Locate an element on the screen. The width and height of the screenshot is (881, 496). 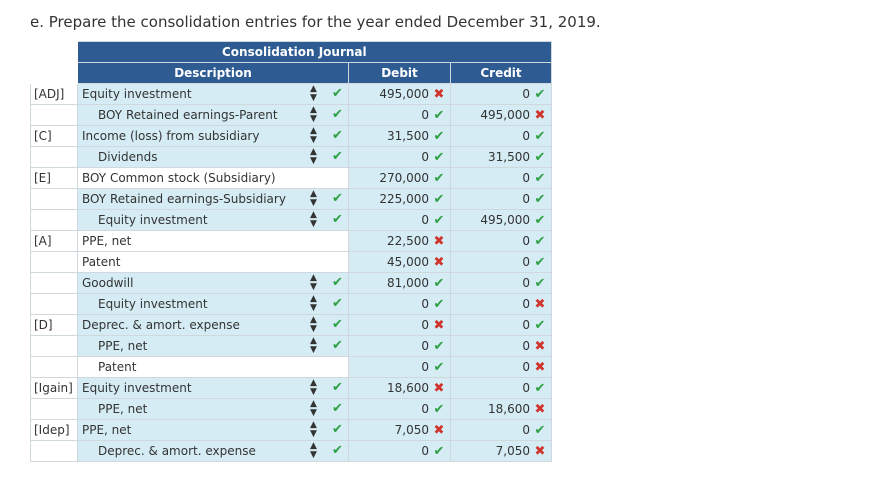
journal-row: [D] Deprec. & amort. expense ▲ ▼ ✔ 0 ✖ 0 ✔ is located at coordinates (291, 325).